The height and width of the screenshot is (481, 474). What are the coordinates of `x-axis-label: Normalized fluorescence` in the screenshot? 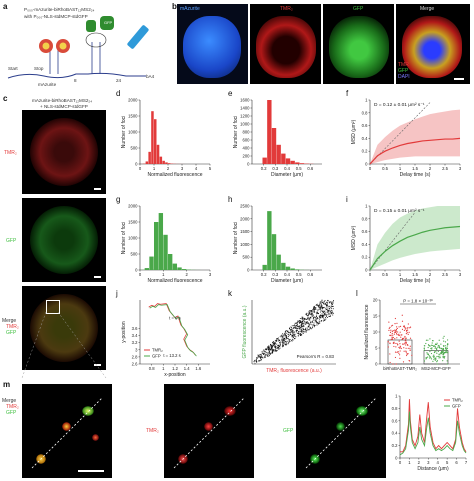 It's located at (174, 175).